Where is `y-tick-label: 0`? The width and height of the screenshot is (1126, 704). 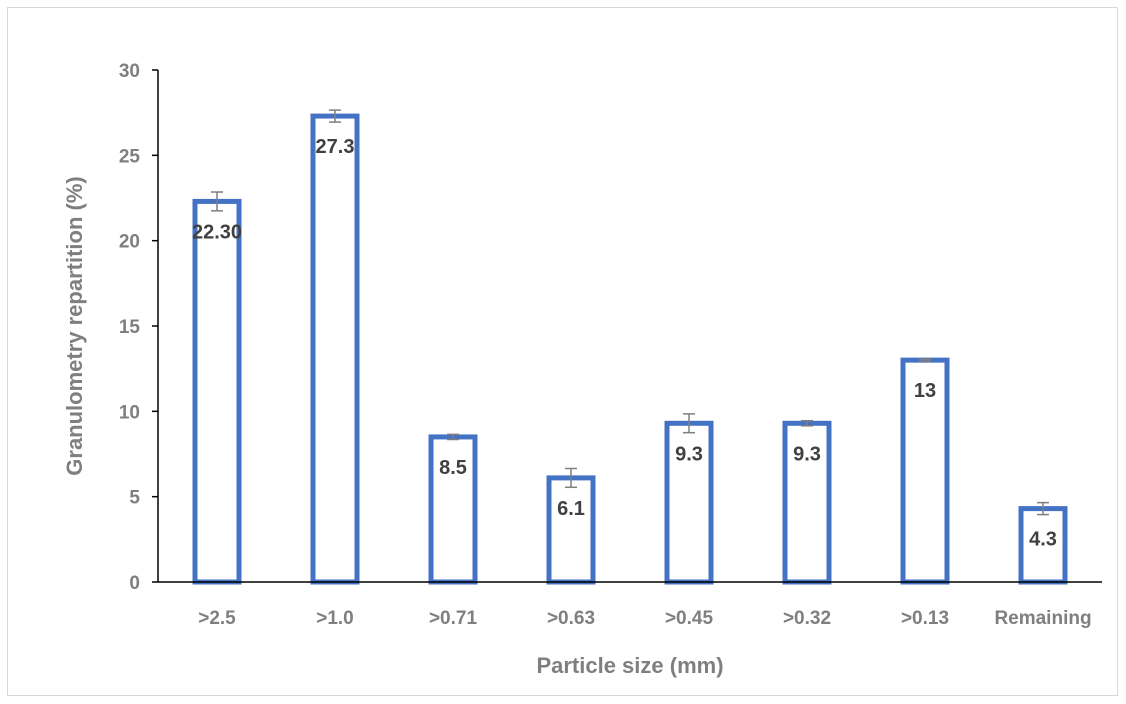
y-tick-label: 0 is located at coordinates (134, 583).